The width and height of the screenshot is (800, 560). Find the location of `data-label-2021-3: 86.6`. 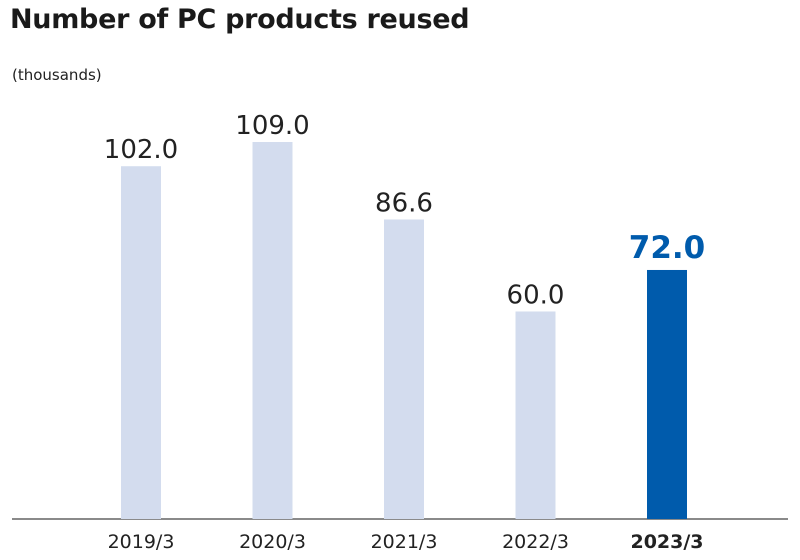

data-label-2021-3: 86.6 is located at coordinates (404, 203).